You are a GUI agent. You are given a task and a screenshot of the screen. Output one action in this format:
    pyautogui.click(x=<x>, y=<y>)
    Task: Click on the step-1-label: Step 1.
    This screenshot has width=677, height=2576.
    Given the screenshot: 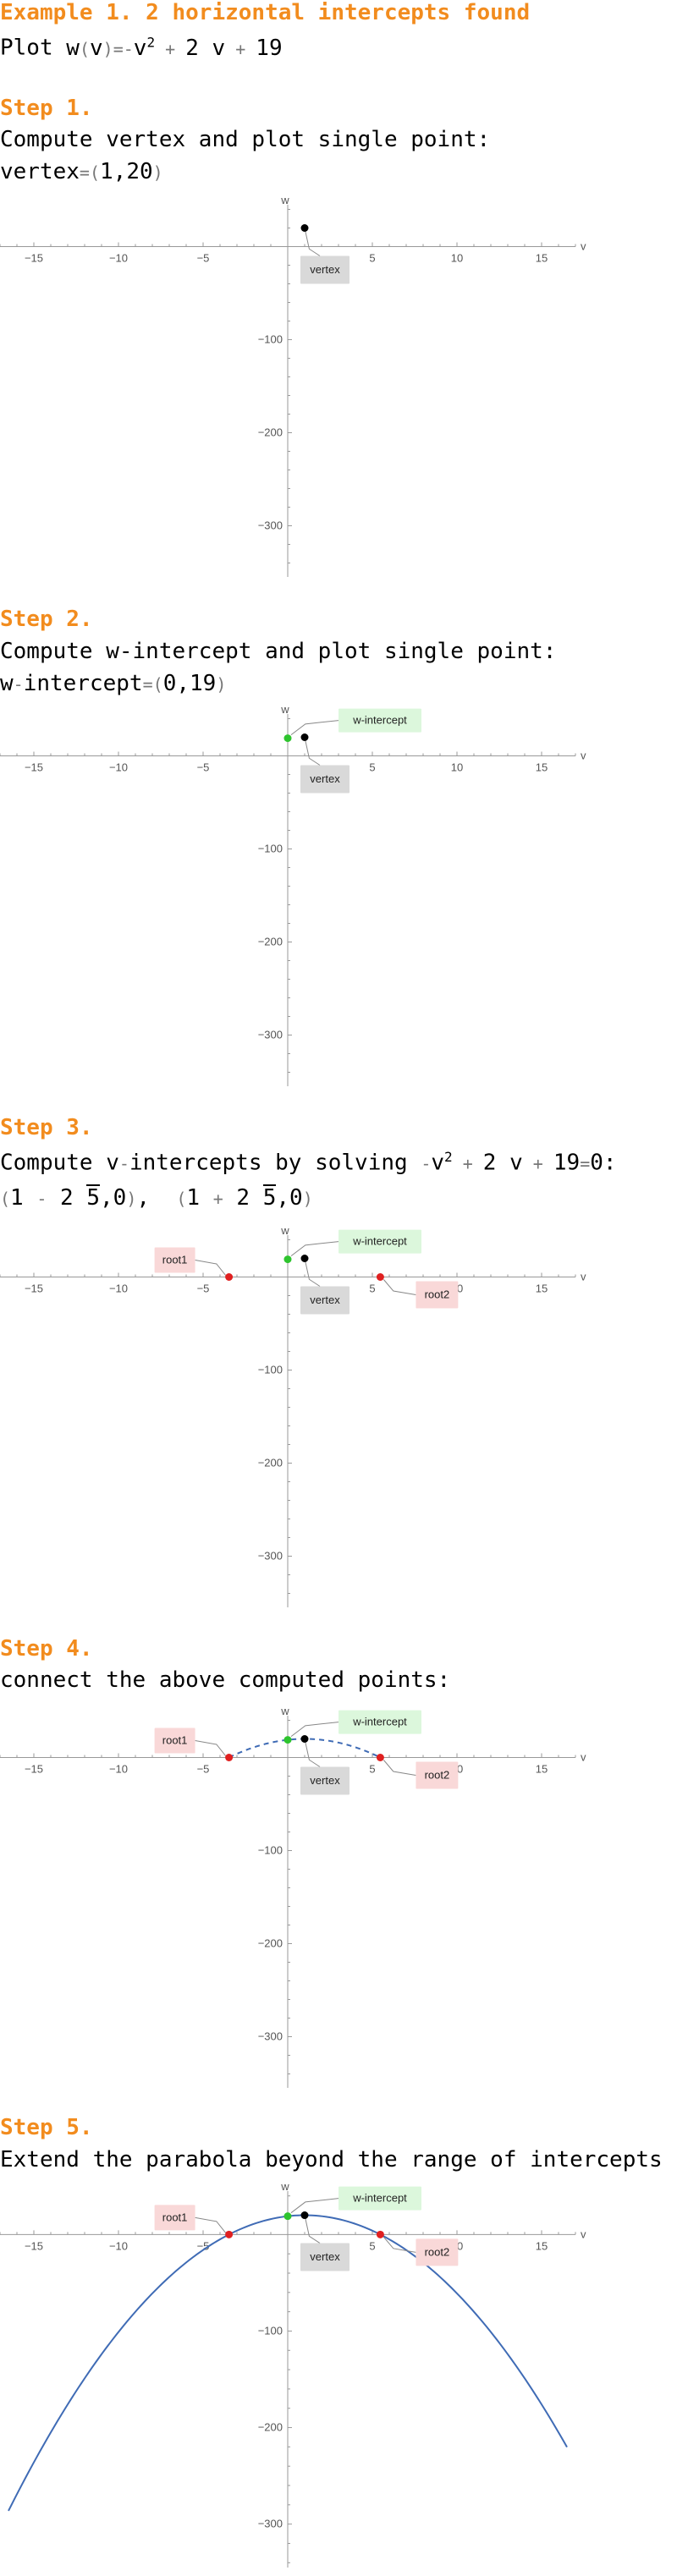 What is the action you would take?
    pyautogui.click(x=46, y=108)
    